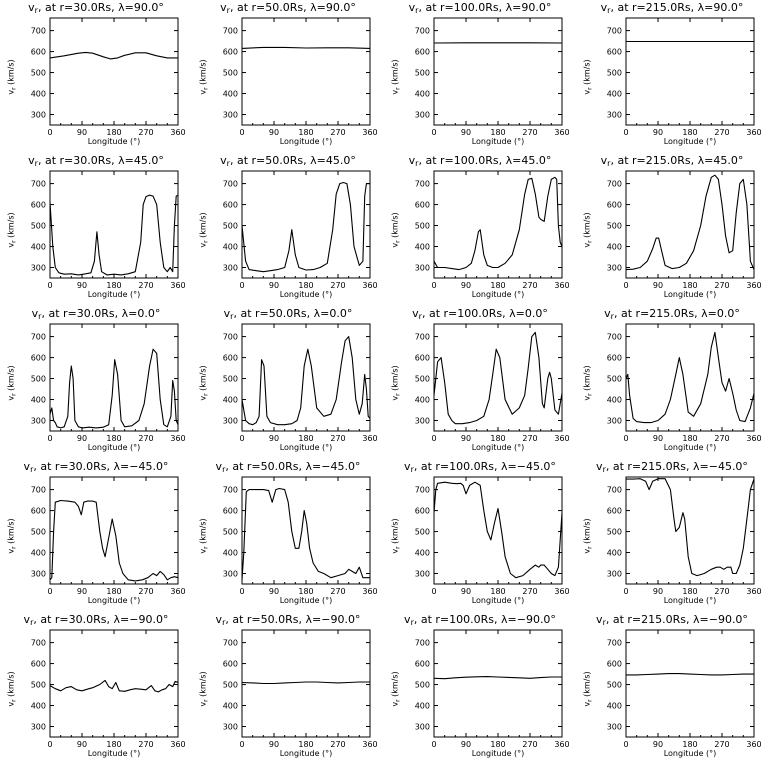 The image size is (768, 768). Describe the element at coordinates (672, 9) in the screenshot. I see `chart-title: vr, at r=215.0Rs, λ=90.0°` at that location.